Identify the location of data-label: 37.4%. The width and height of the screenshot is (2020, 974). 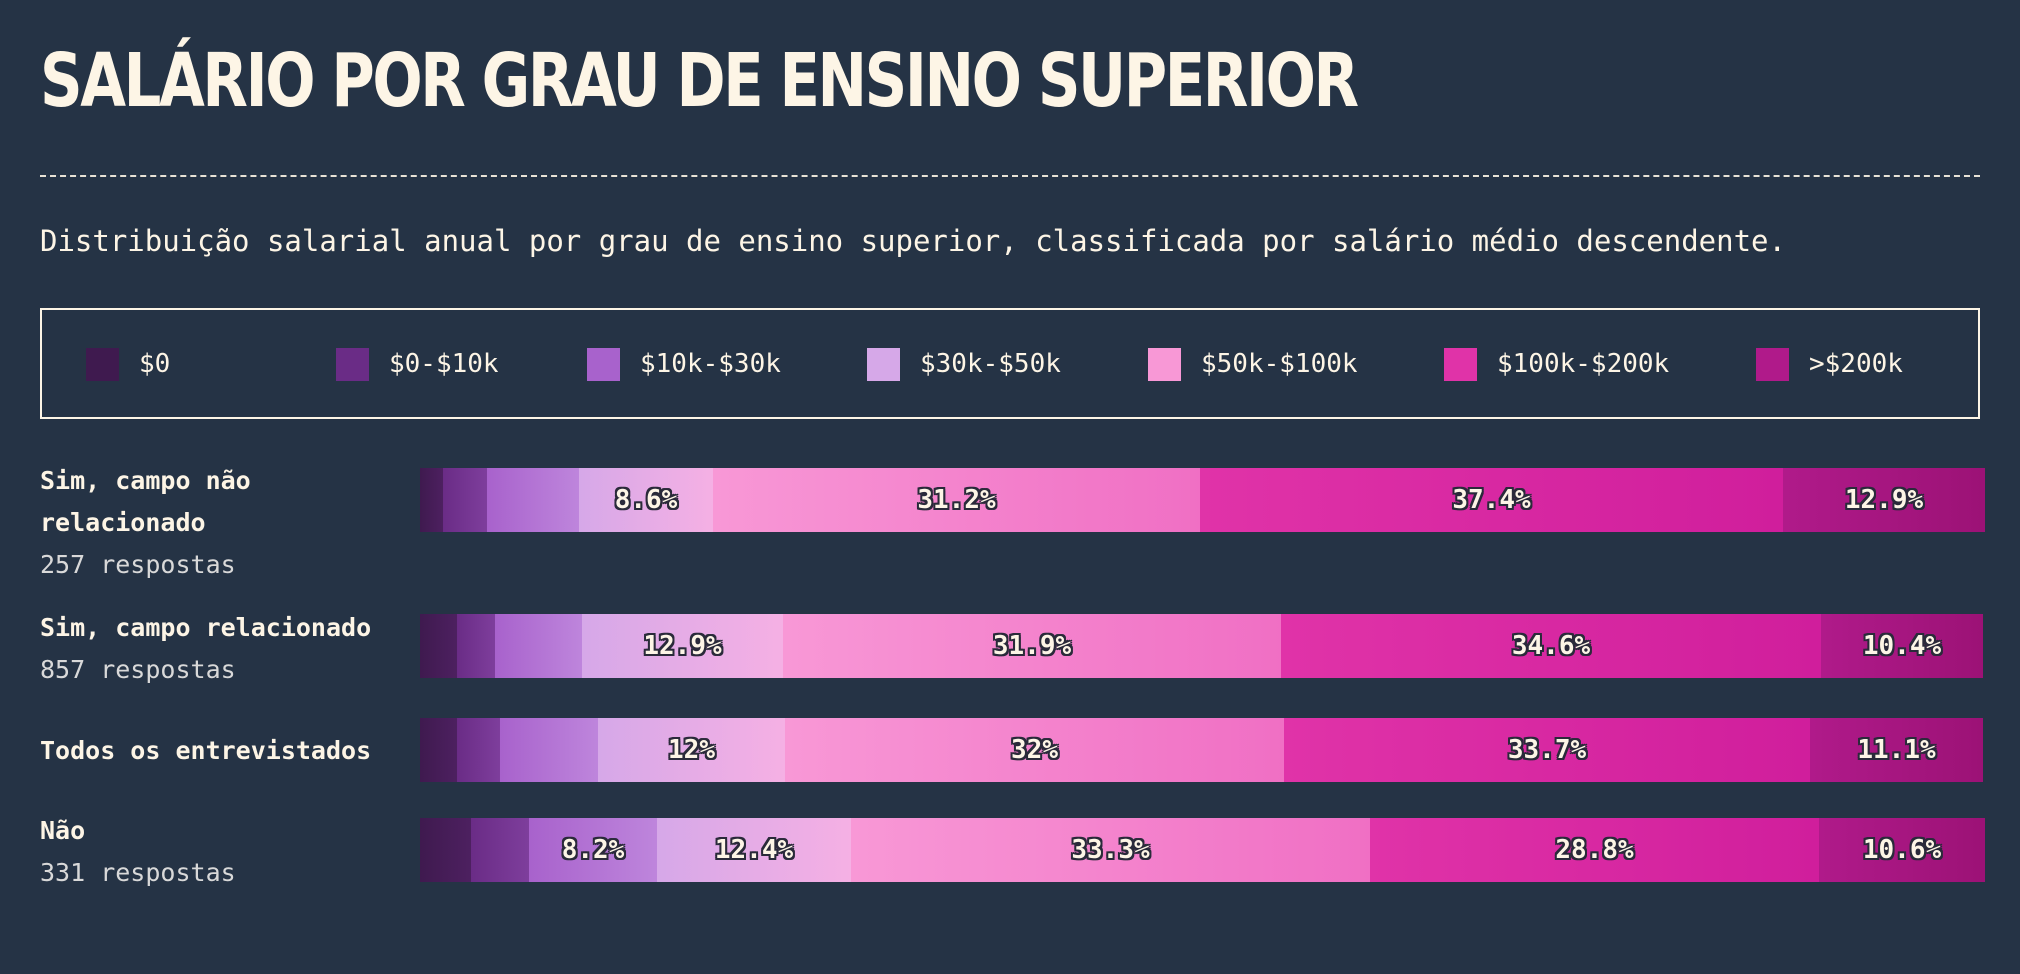
(1491, 500).